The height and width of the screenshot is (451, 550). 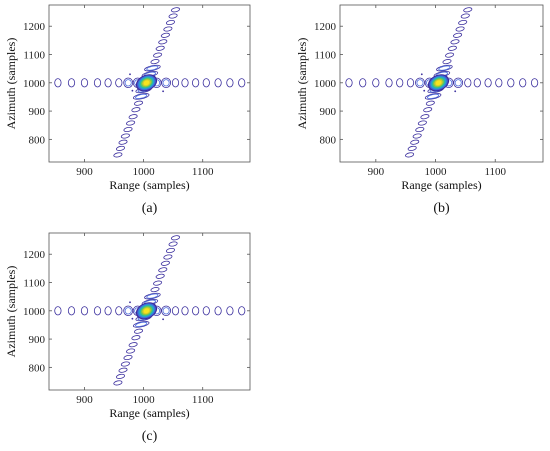 I want to click on panel-label: (b), so click(x=441, y=208).